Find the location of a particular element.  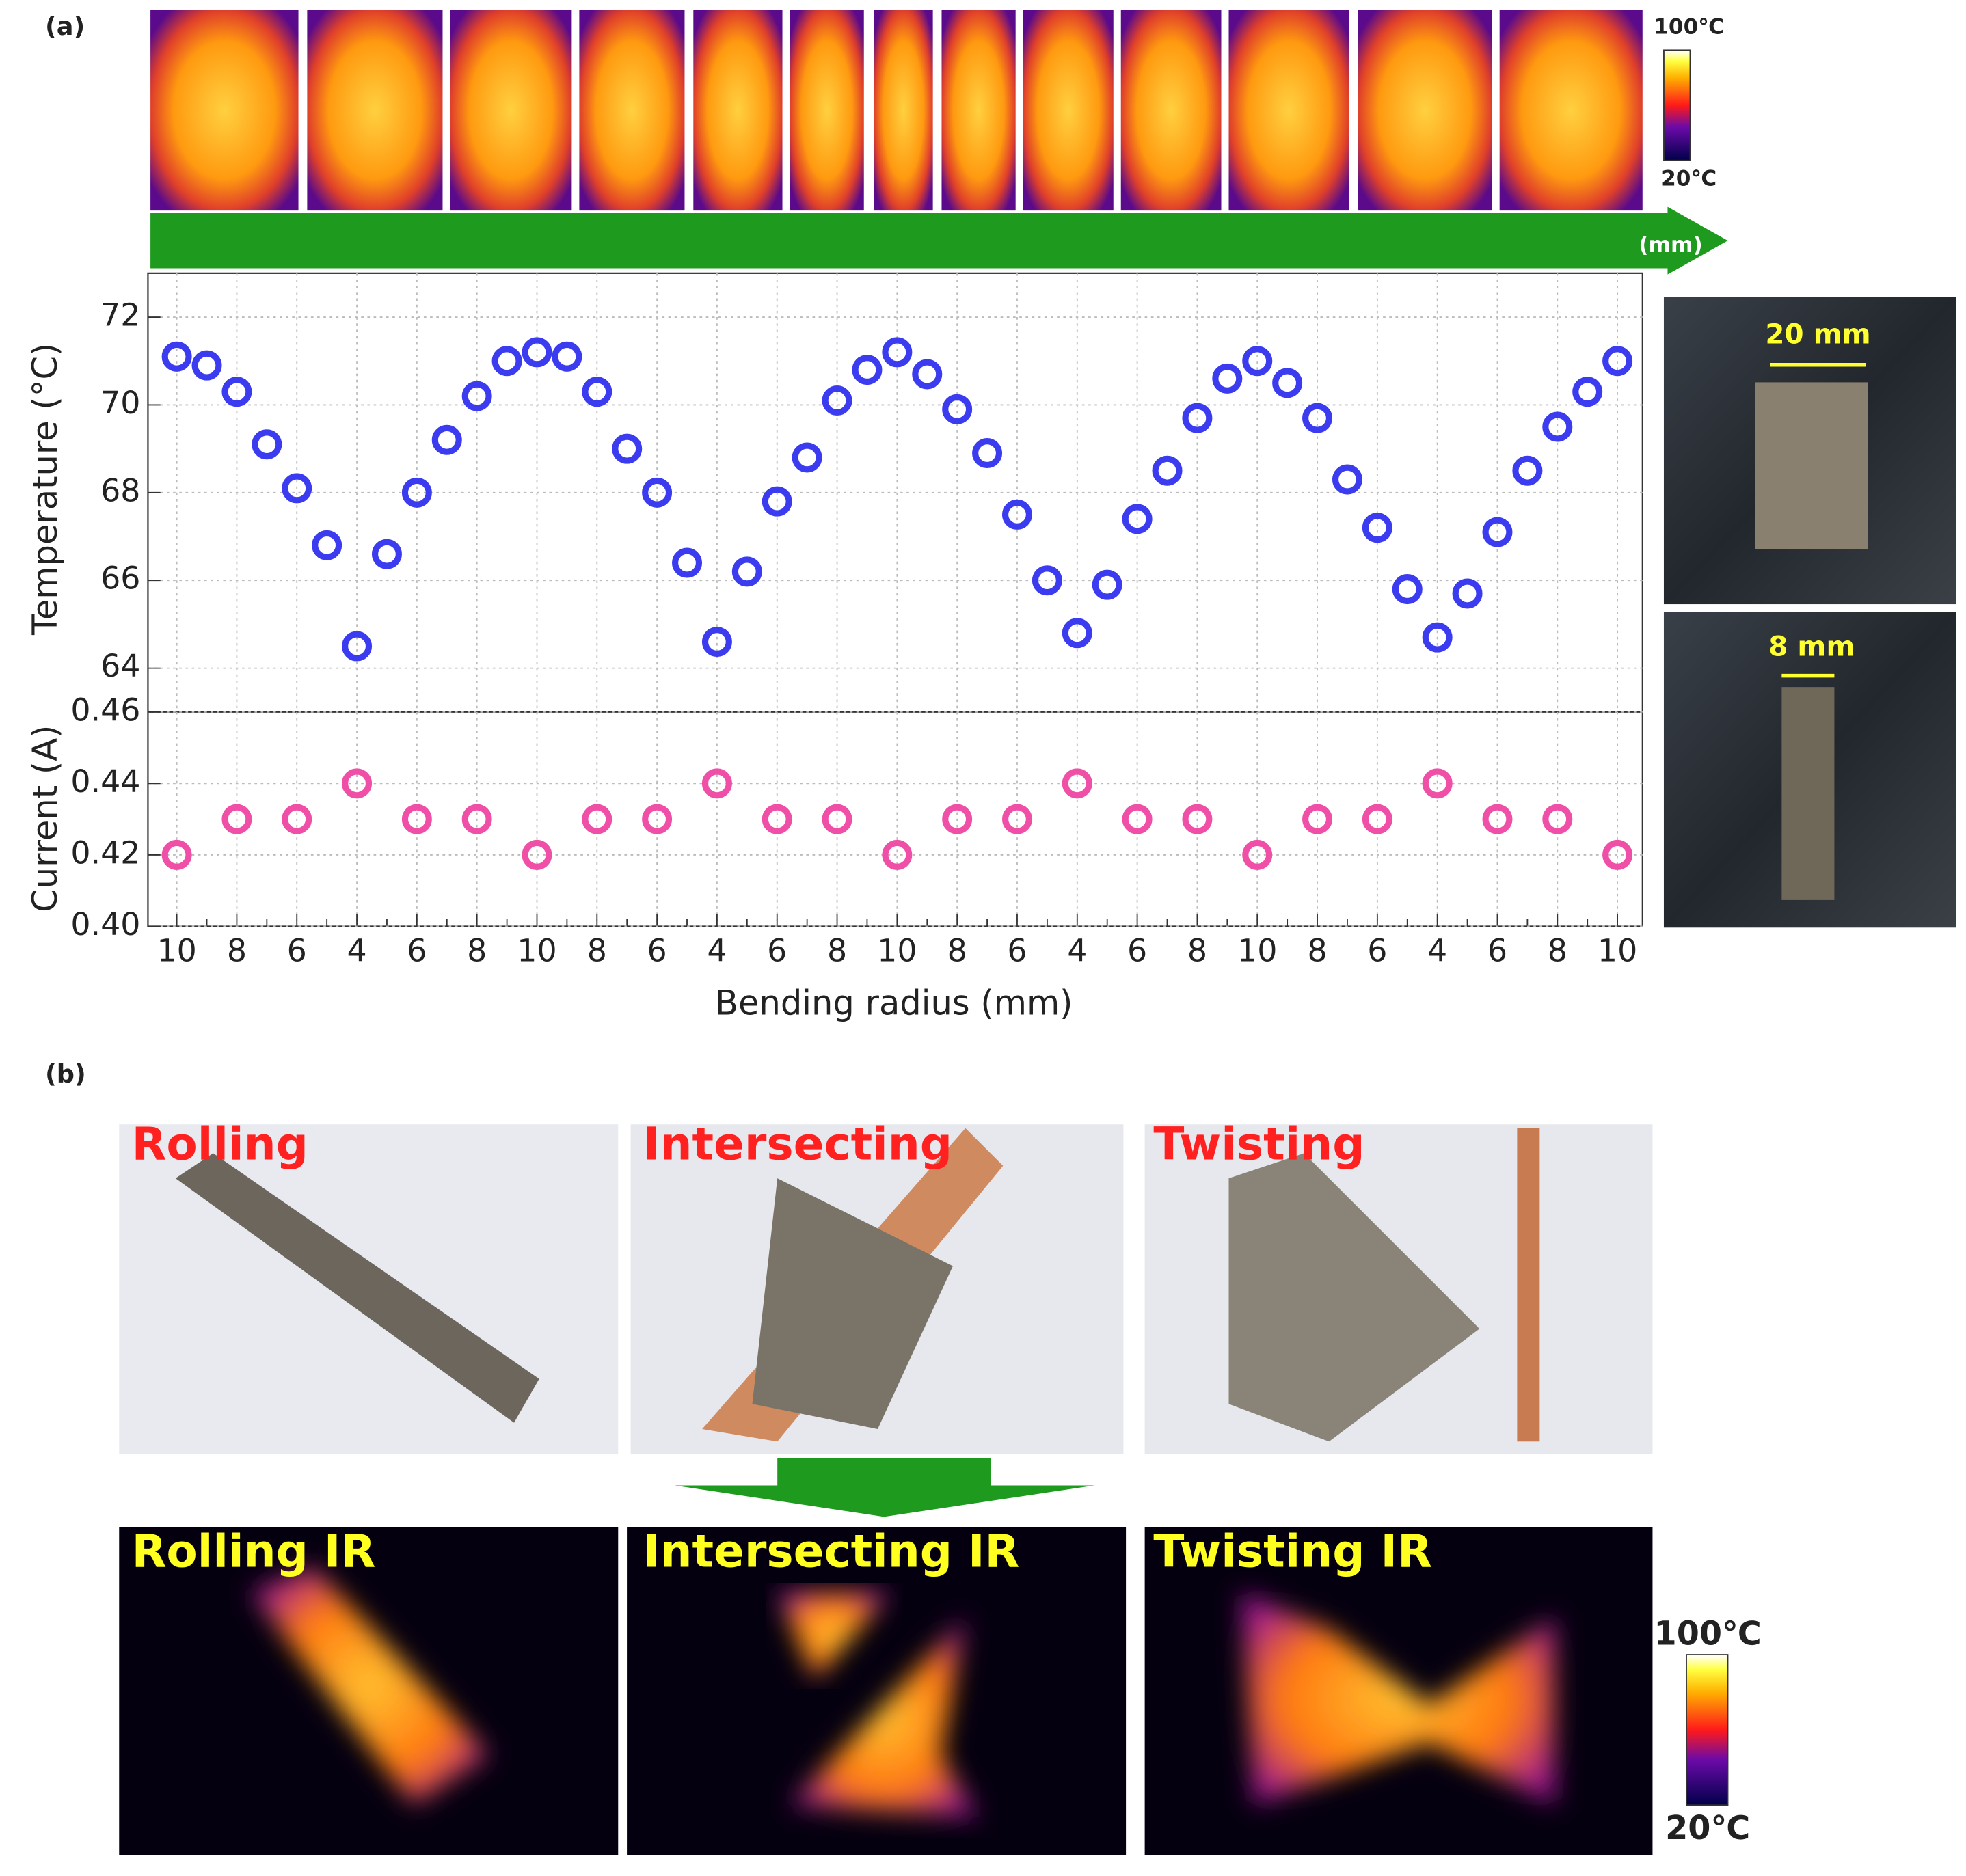

dimension-label: 8 mm is located at coordinates (1812, 646).